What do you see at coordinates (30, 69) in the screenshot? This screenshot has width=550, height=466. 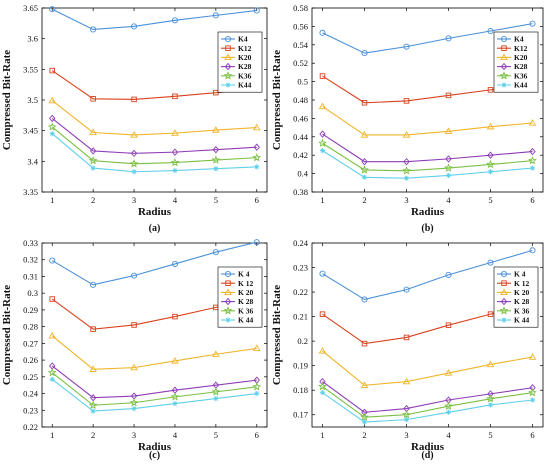 I see `y-tick-label: 3.55` at bounding box center [30, 69].